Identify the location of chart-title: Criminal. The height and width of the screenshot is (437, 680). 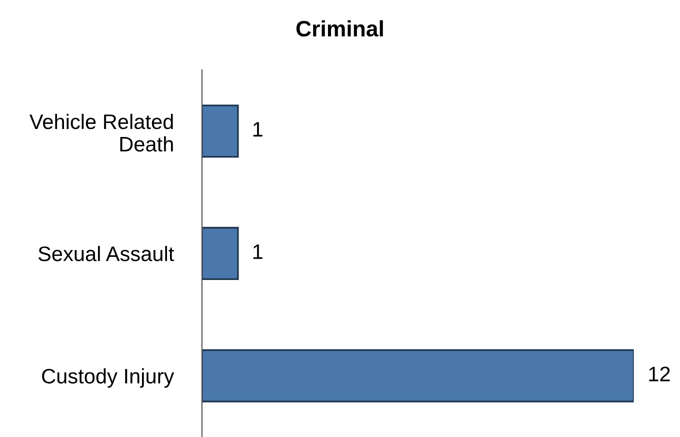
(339, 28).